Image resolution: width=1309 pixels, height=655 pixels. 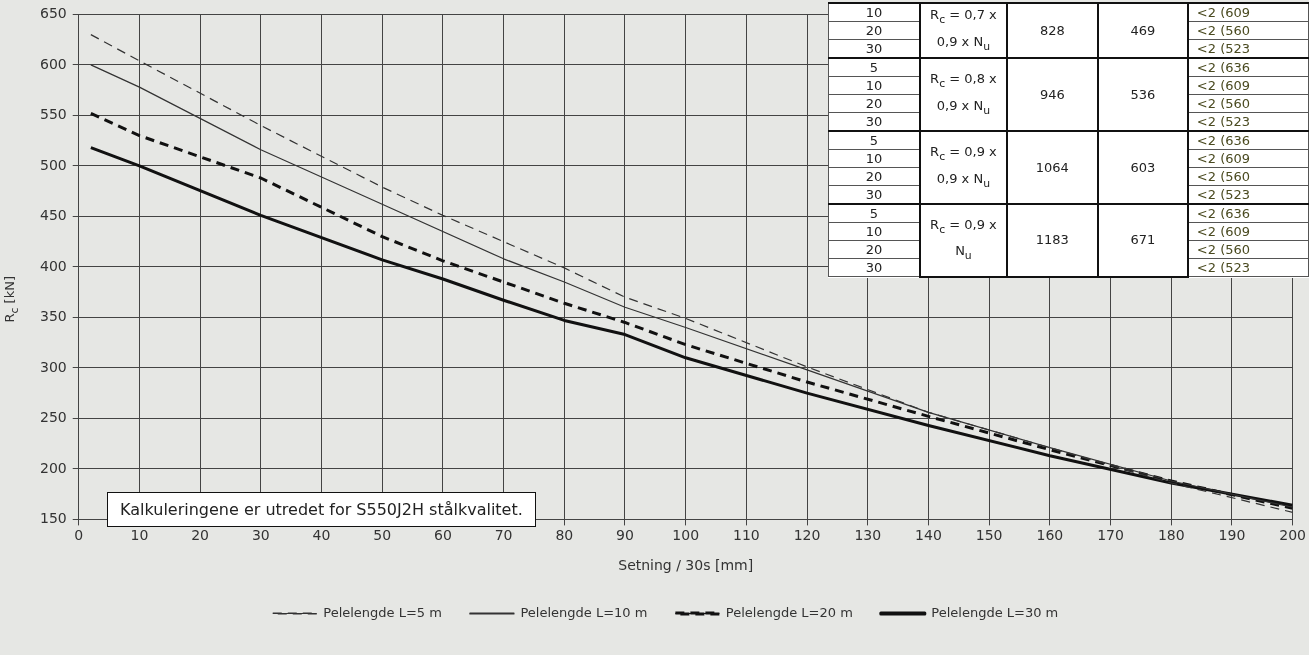 What do you see at coordinates (1142, 240) in the screenshot?
I see `annotation: 671` at bounding box center [1142, 240].